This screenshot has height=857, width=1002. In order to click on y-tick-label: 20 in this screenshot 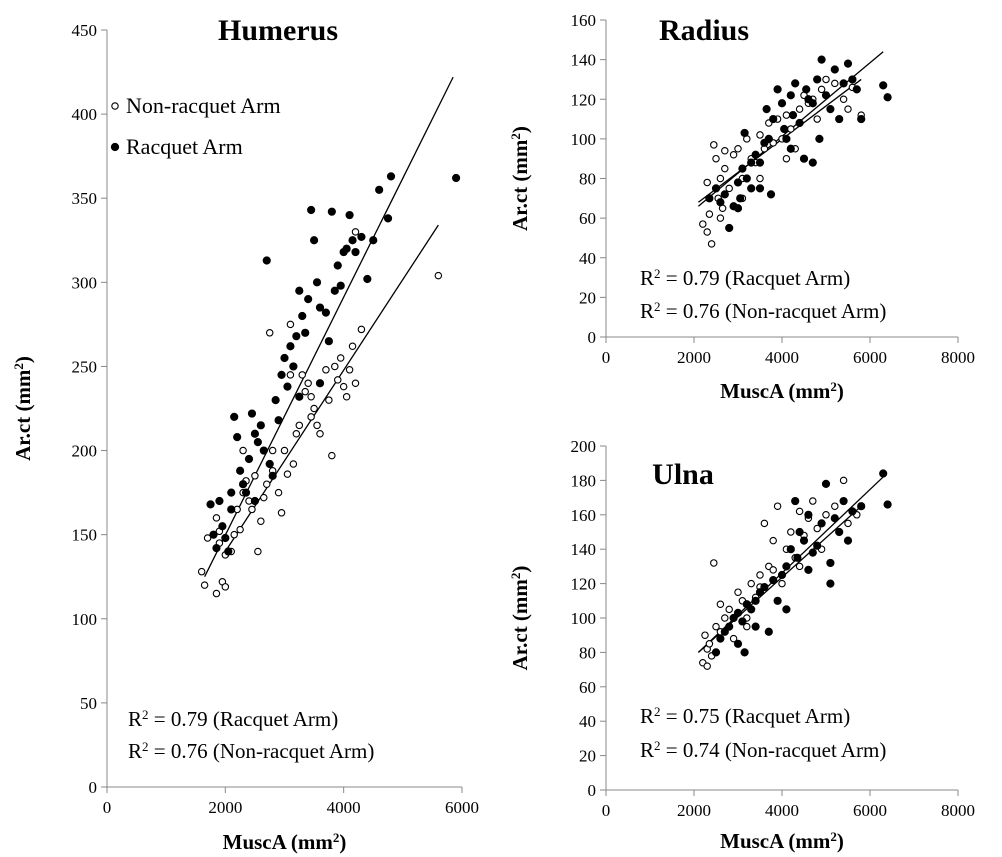, I will do `click(587, 297)`.